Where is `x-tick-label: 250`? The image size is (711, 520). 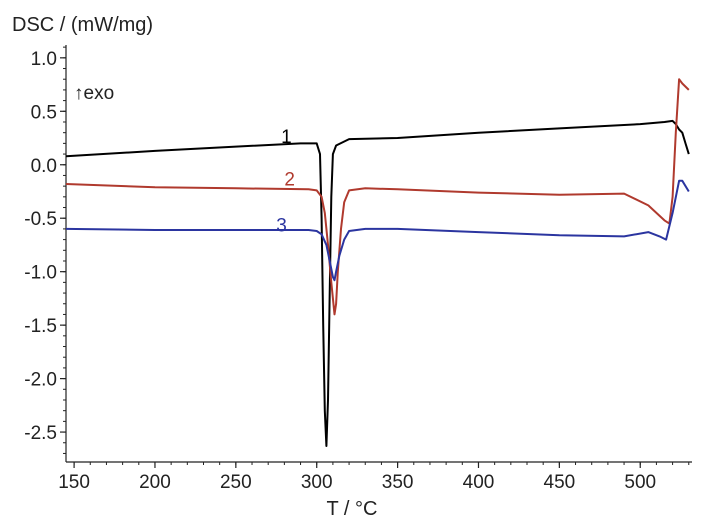 x-tick-label: 250 is located at coordinates (236, 482).